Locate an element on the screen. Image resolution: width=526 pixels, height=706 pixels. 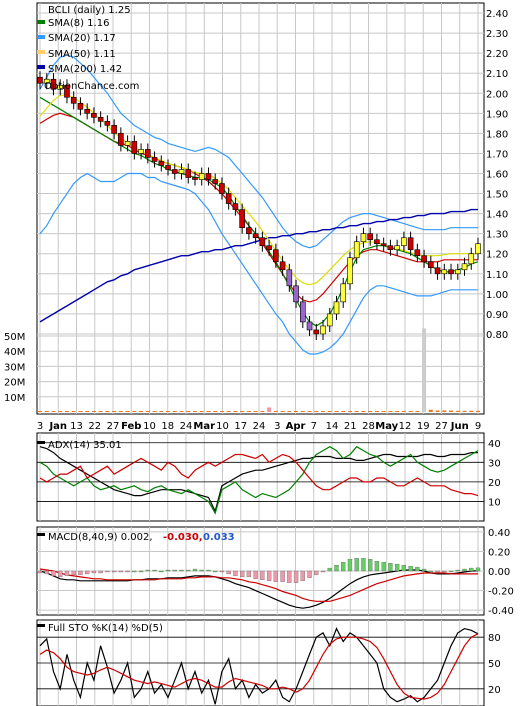
legend-sma200: SMA(200) 1.42 is located at coordinates (85, 69).